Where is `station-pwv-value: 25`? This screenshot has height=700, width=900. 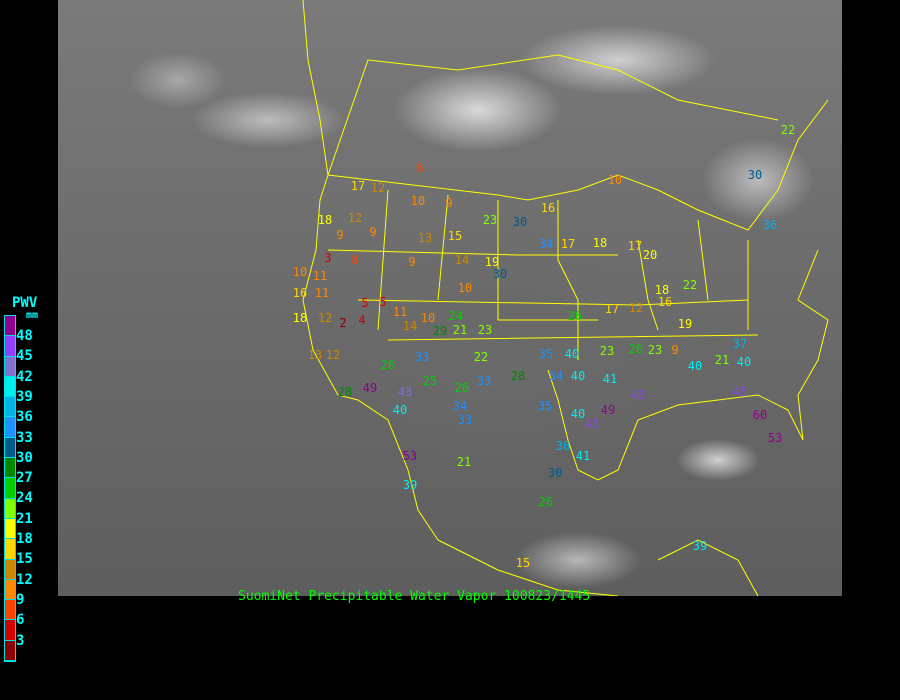
station-pwv-value: 25 is located at coordinates (430, 381).